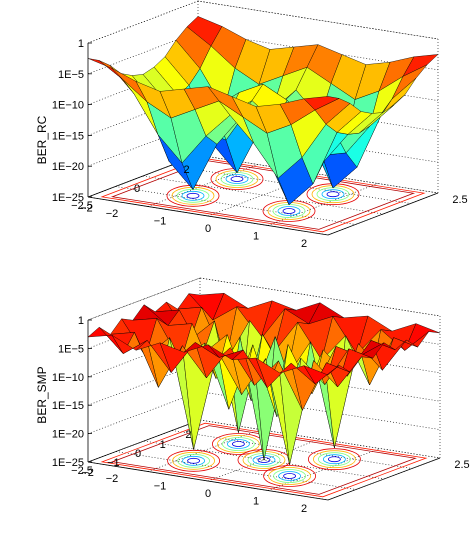  I want to click on z-axis-label: BER_RC, so click(42, 139).